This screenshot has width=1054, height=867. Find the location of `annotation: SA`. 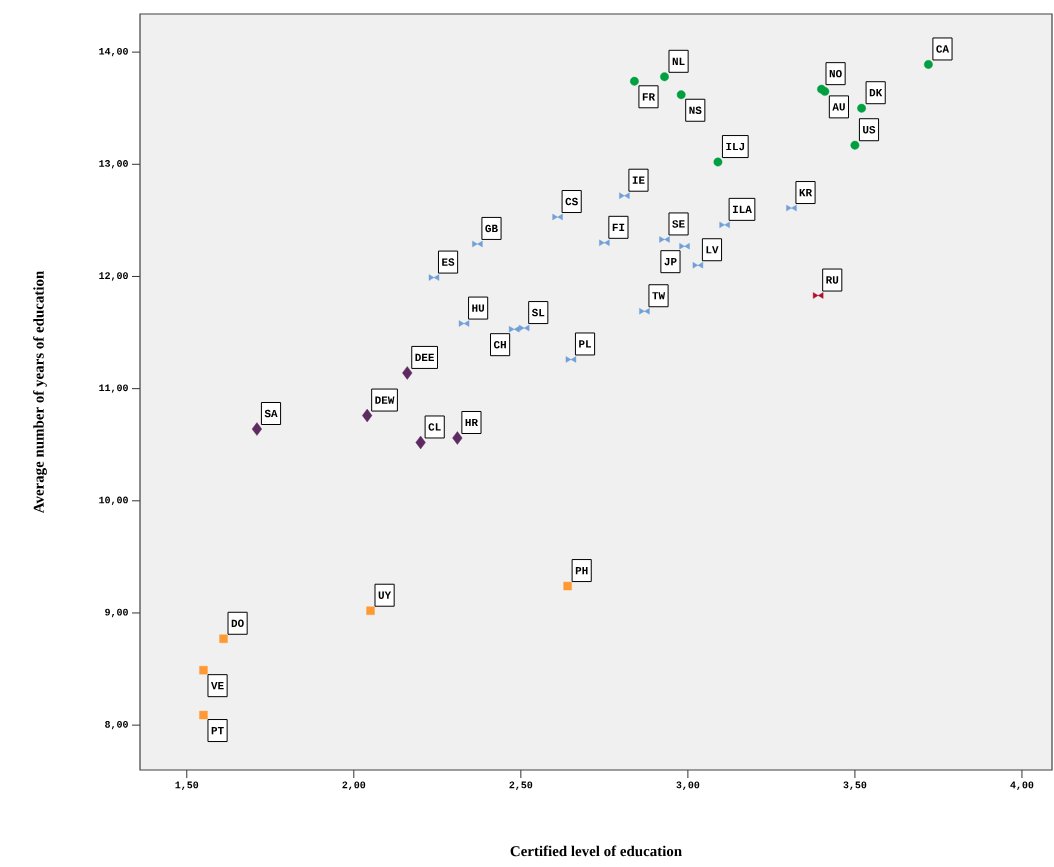

annotation: SA is located at coordinates (271, 413).